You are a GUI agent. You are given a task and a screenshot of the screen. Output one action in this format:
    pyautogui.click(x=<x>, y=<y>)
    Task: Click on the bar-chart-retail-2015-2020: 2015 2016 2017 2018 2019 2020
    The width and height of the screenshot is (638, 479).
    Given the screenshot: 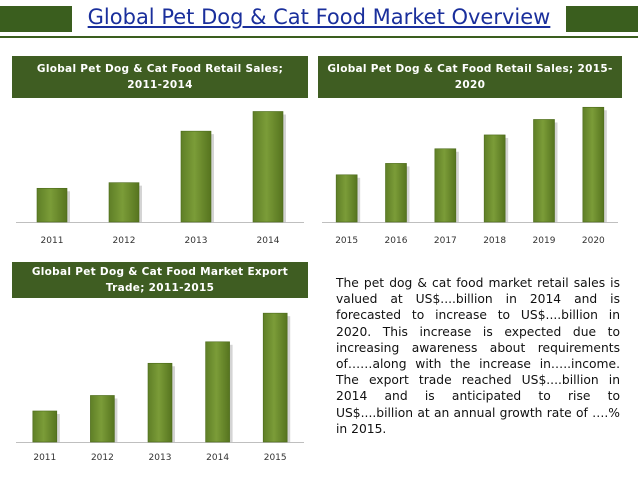 What is the action you would take?
    pyautogui.click(x=470, y=176)
    